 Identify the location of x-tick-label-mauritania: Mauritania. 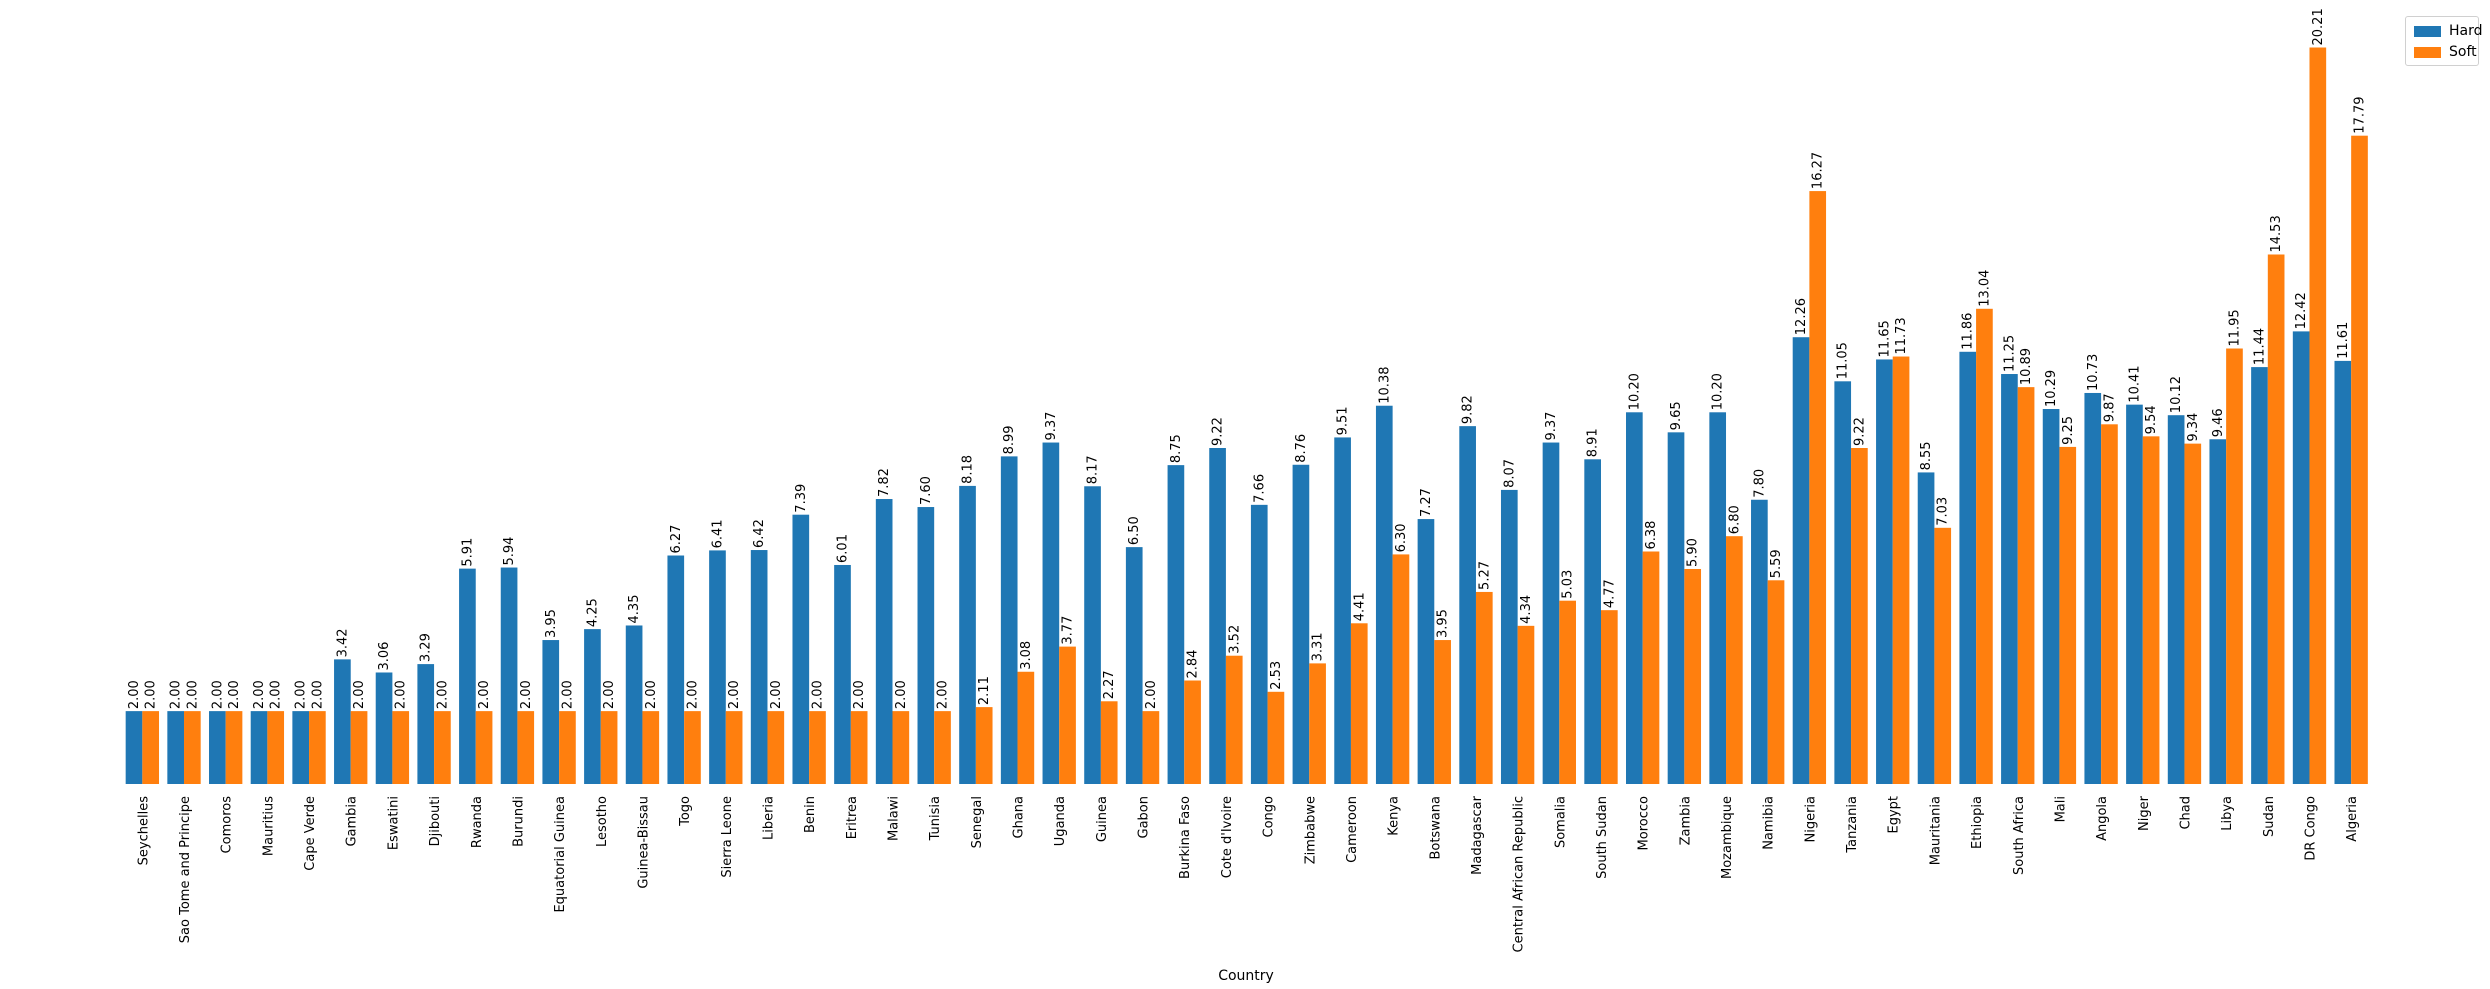
(1935, 830).